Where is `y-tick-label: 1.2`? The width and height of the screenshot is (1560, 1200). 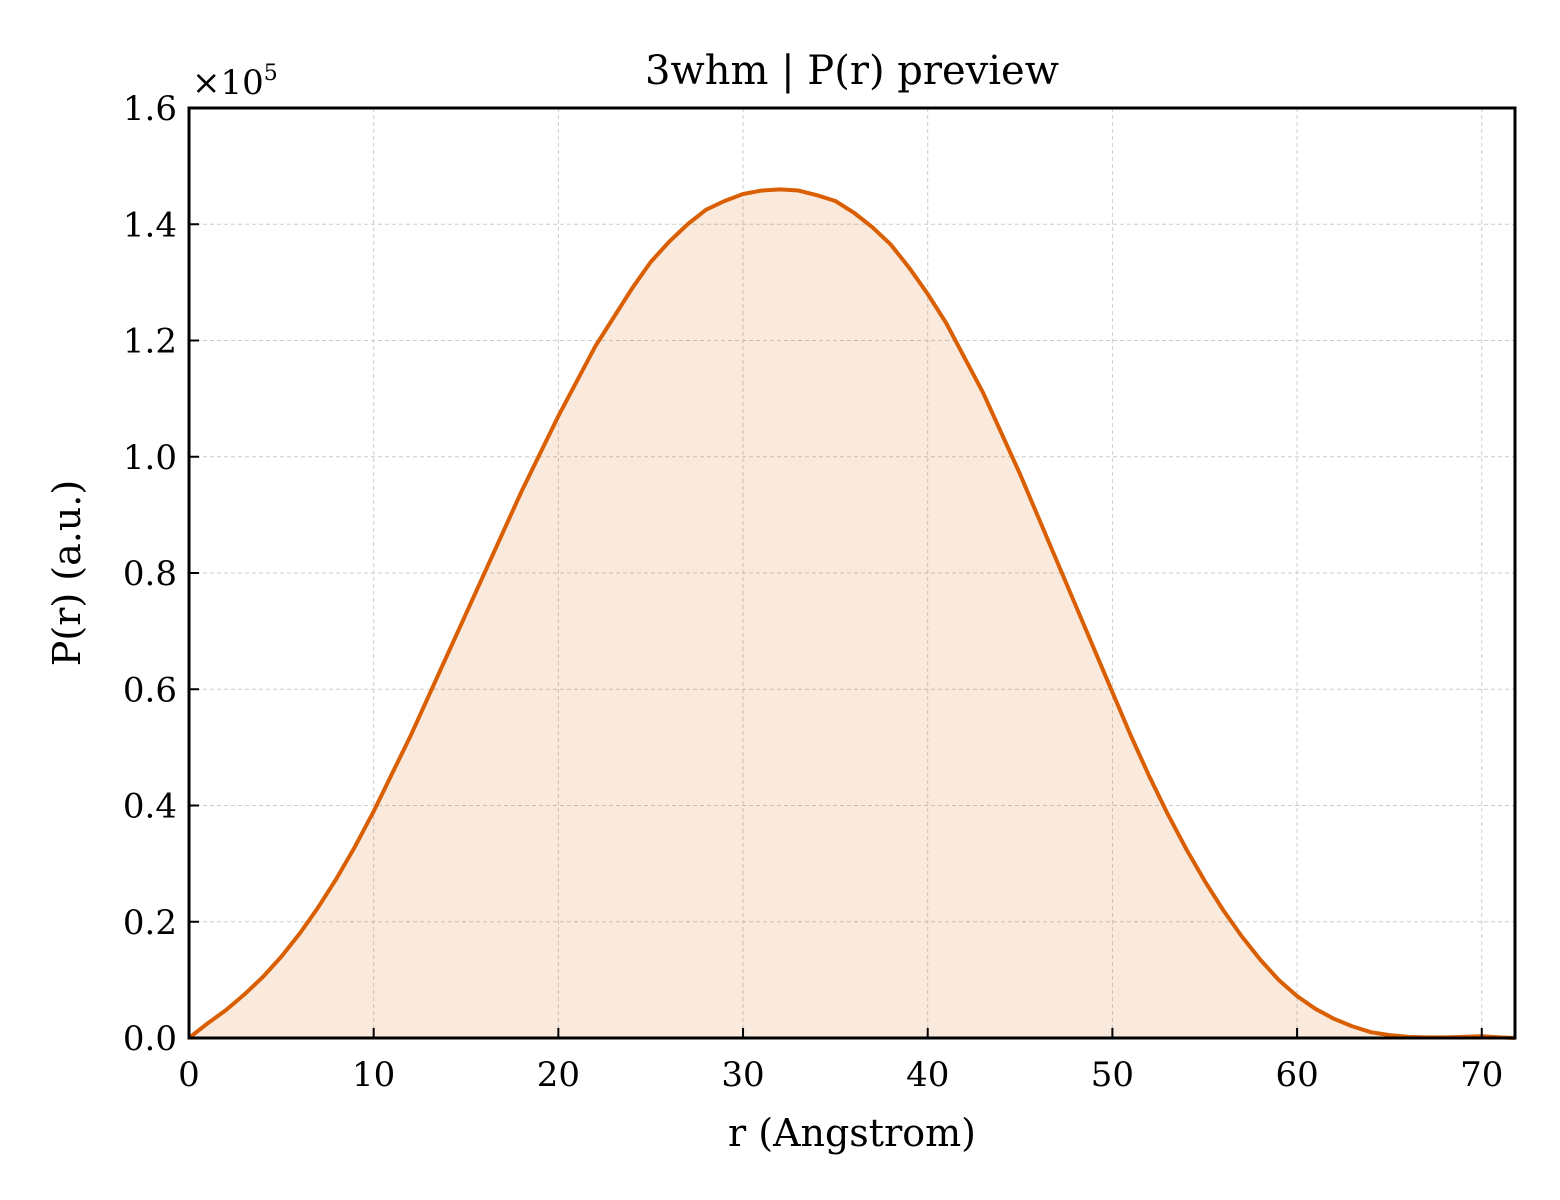
y-tick-label: 1.2 is located at coordinates (150, 342).